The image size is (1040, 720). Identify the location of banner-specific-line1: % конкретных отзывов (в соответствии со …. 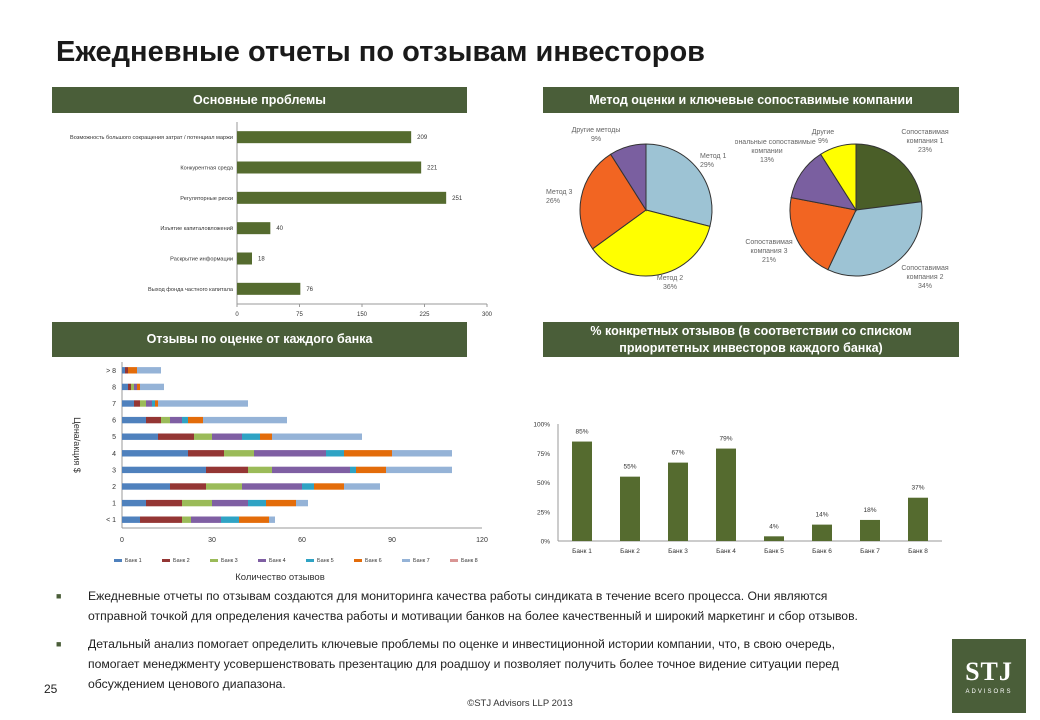
(751, 330).